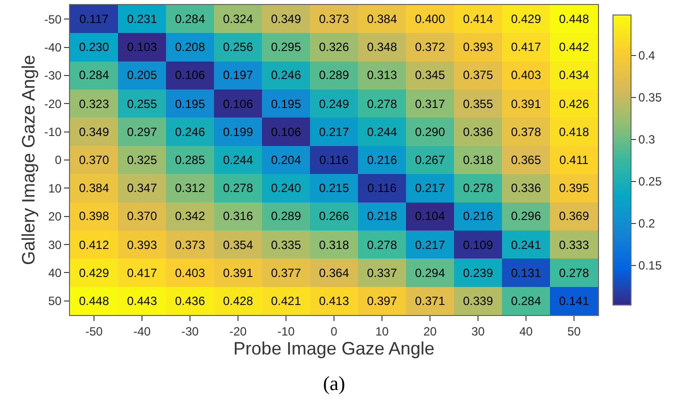  I want to click on data-label: 0.294, so click(430, 273).